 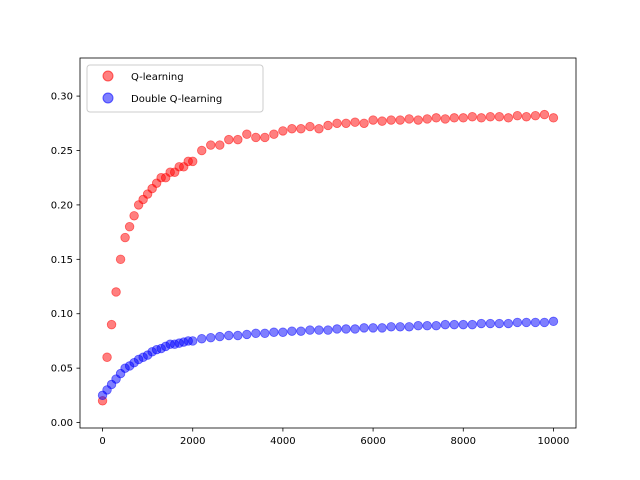 I want to click on y-axis: 0.00 0.05 0.10 0.15 0.20 0.25 0.30, so click(x=65, y=260).